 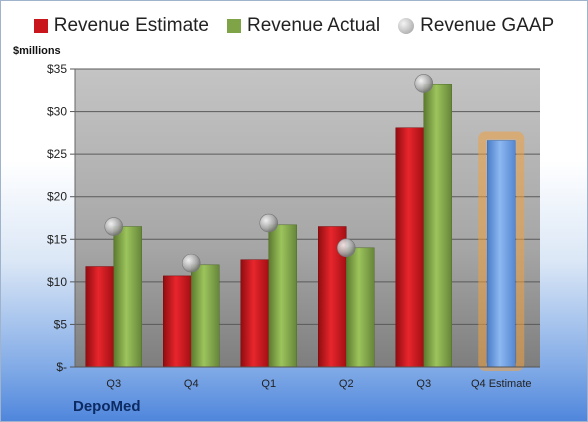 What do you see at coordinates (501, 384) in the screenshot?
I see `x-tick-label: Q4 Estimate` at bounding box center [501, 384].